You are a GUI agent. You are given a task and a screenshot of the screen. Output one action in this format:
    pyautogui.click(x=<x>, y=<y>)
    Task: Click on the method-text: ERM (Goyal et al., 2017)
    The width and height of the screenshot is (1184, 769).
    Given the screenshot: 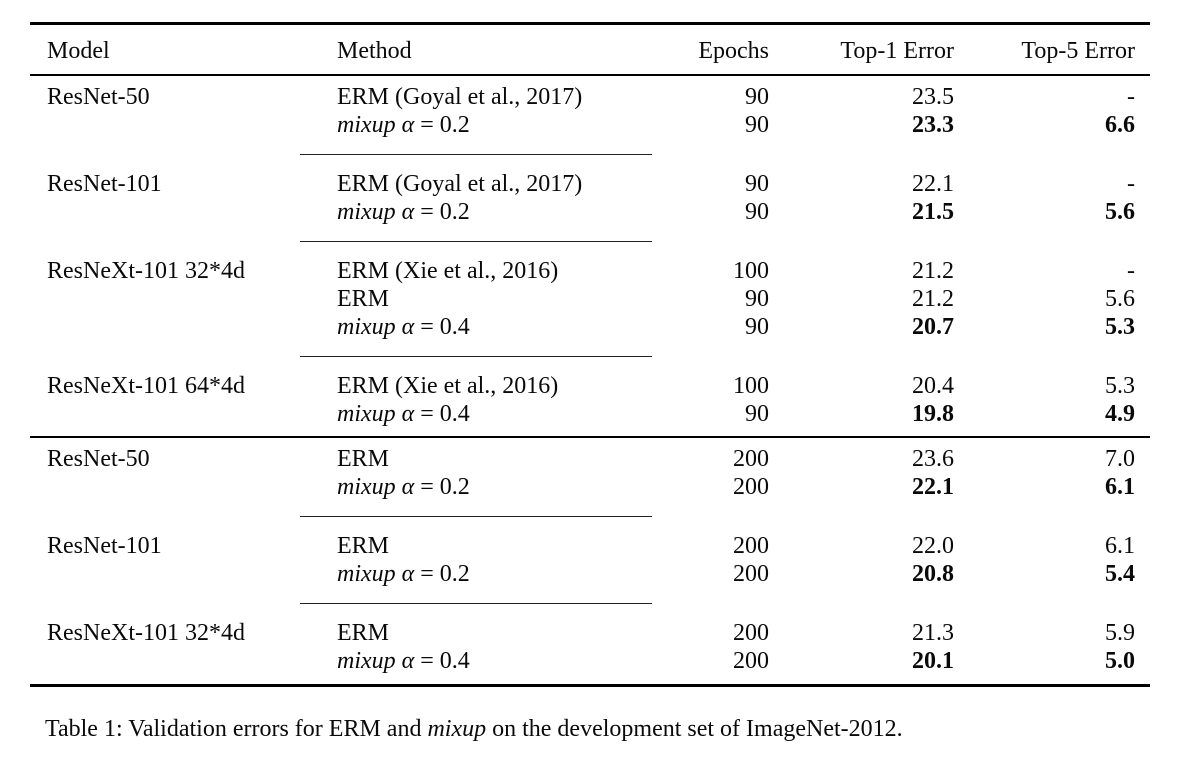 What is the action you would take?
    pyautogui.click(x=460, y=97)
    